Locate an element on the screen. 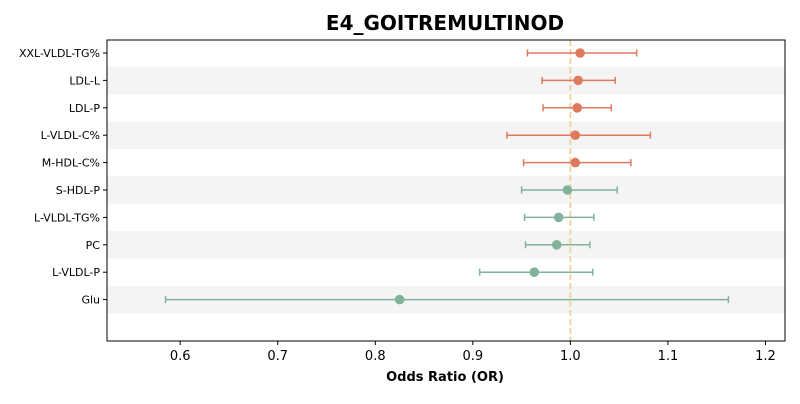 This screenshot has width=800, height=404. y-tick-label: PC is located at coordinates (93, 245).